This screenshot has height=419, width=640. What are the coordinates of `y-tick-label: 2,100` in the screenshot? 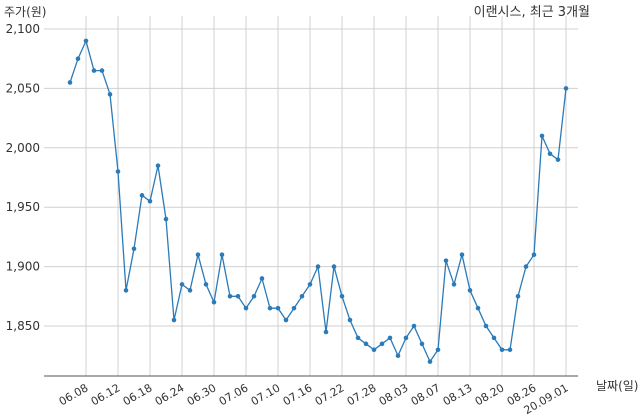 It's located at (23, 29).